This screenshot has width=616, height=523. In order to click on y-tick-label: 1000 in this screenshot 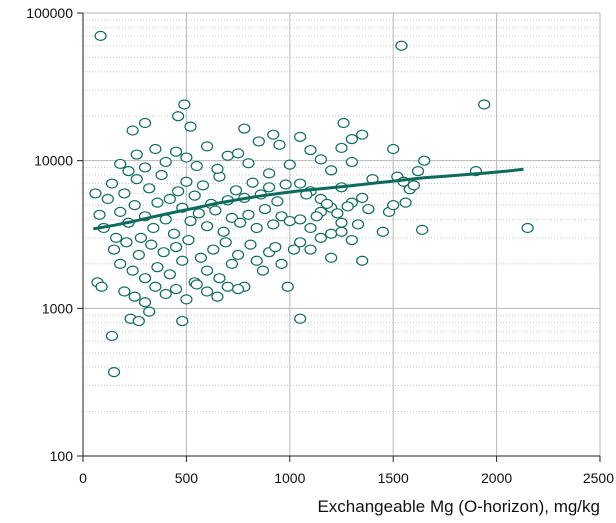, I will do `click(57, 308)`.